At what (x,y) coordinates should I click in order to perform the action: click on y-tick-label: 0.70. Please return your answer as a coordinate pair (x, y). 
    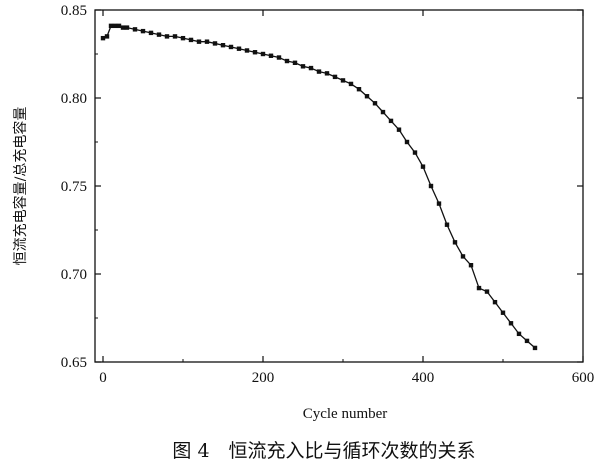
    Looking at the image, I should click on (74, 275).